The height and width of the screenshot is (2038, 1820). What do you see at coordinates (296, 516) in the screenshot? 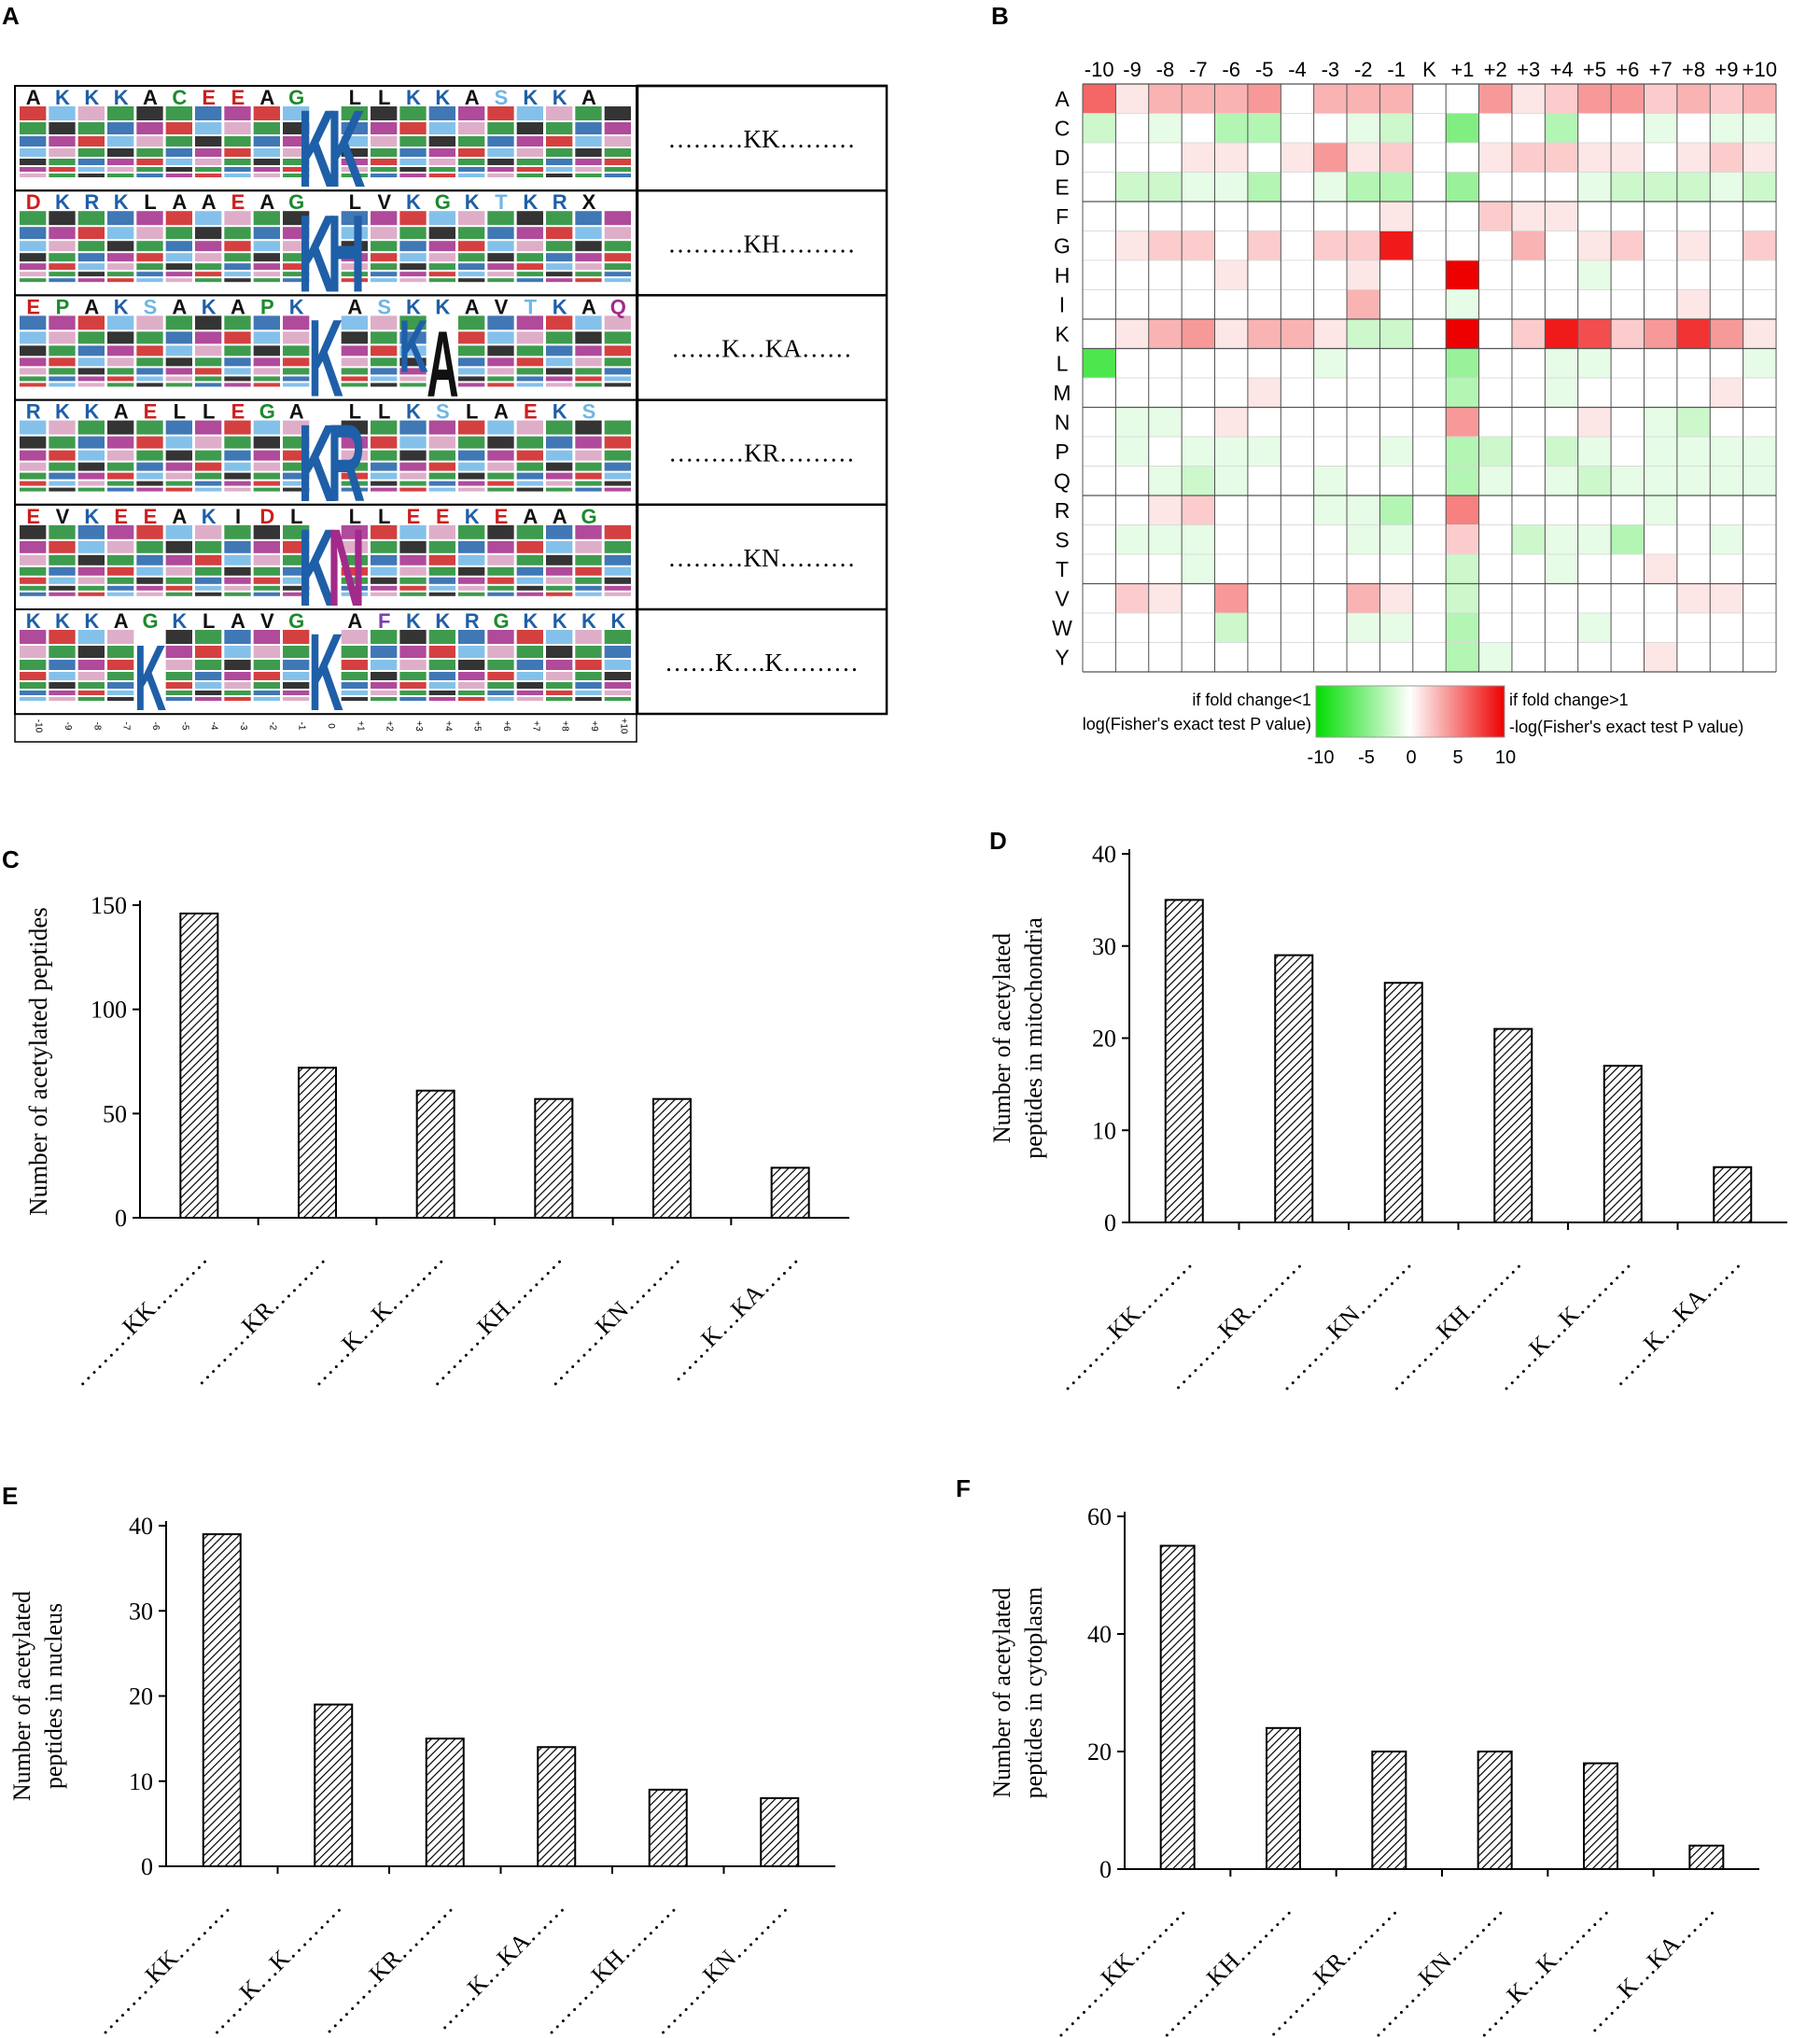
I see `logo-top-letter: L` at bounding box center [296, 516].